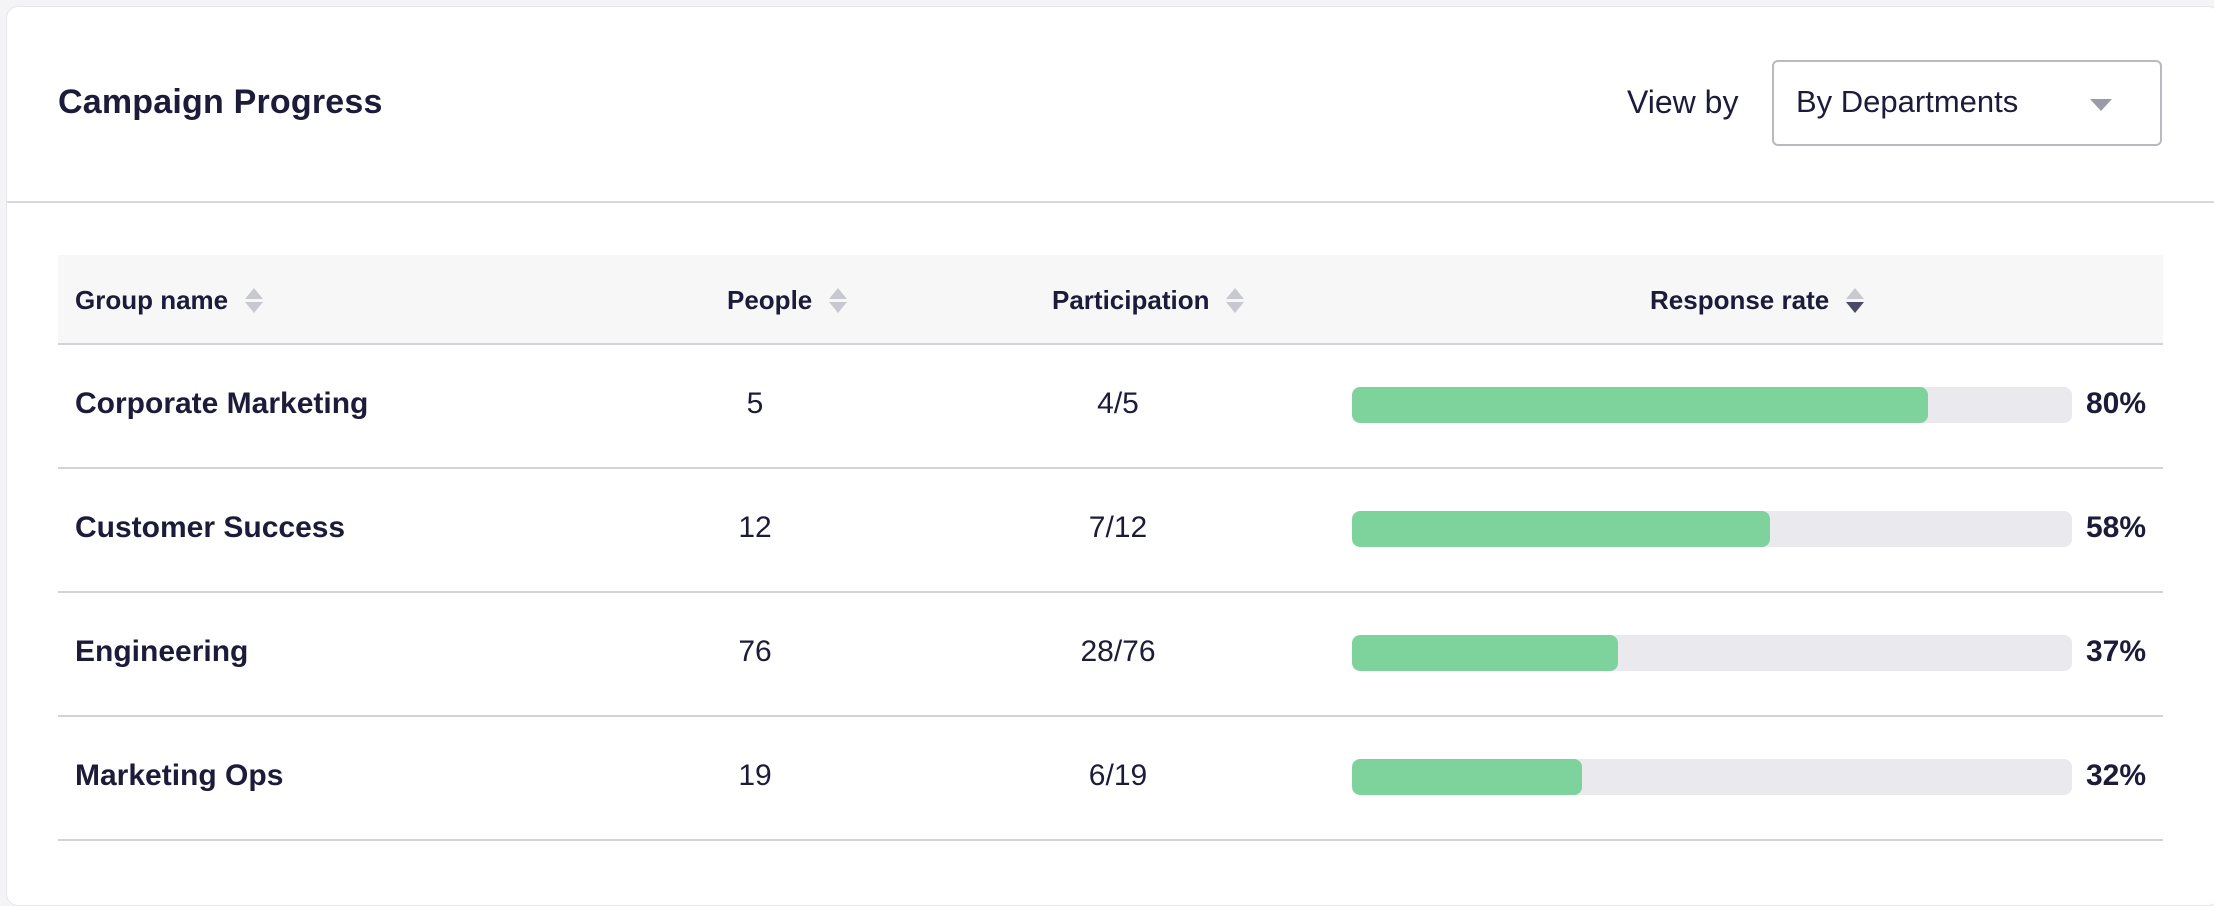 The height and width of the screenshot is (906, 2214). What do you see at coordinates (162, 651) in the screenshot?
I see `group-name-cell: Engineering` at bounding box center [162, 651].